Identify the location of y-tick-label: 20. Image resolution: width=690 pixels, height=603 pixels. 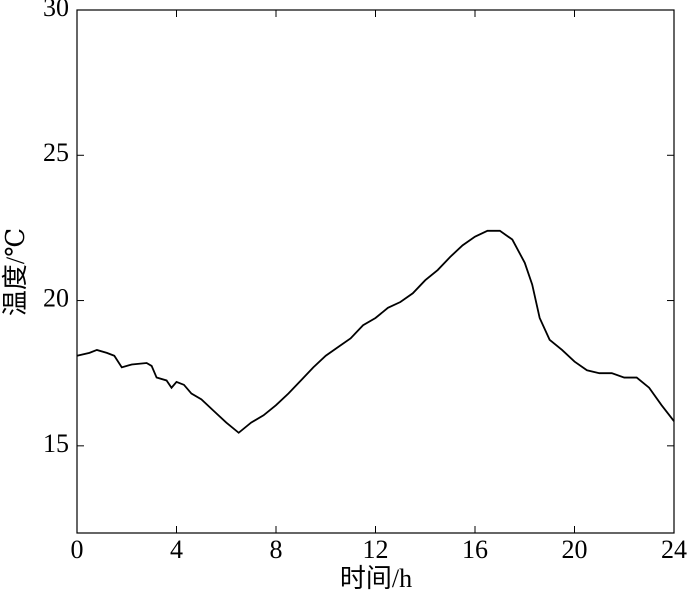
(56, 298).